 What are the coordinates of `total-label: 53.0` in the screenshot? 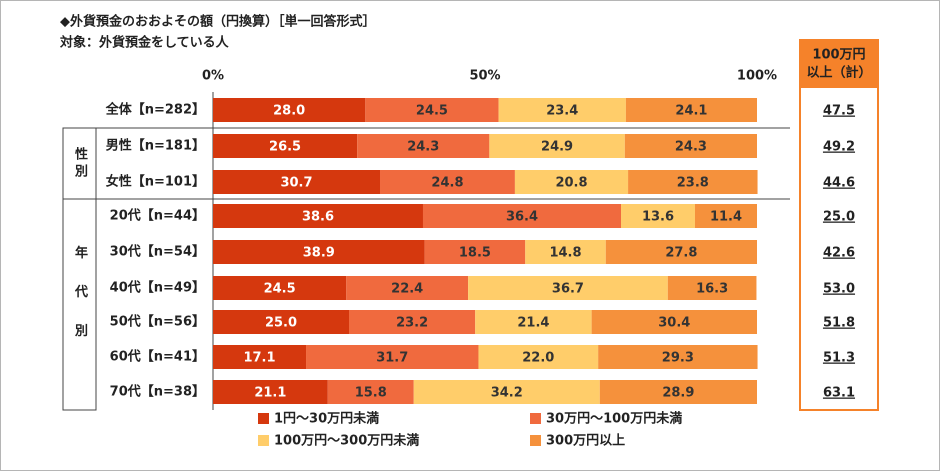 It's located at (839, 289).